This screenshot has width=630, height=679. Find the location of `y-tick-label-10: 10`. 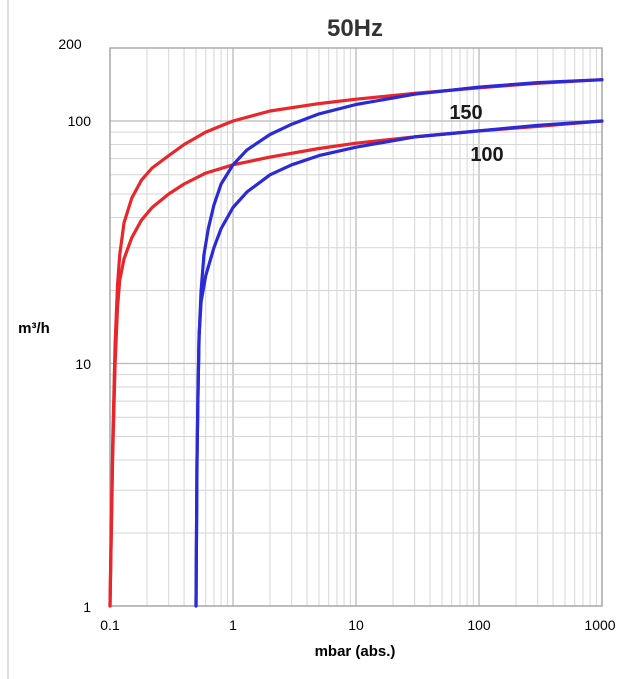

y-tick-label-10: 10 is located at coordinates (83, 364).